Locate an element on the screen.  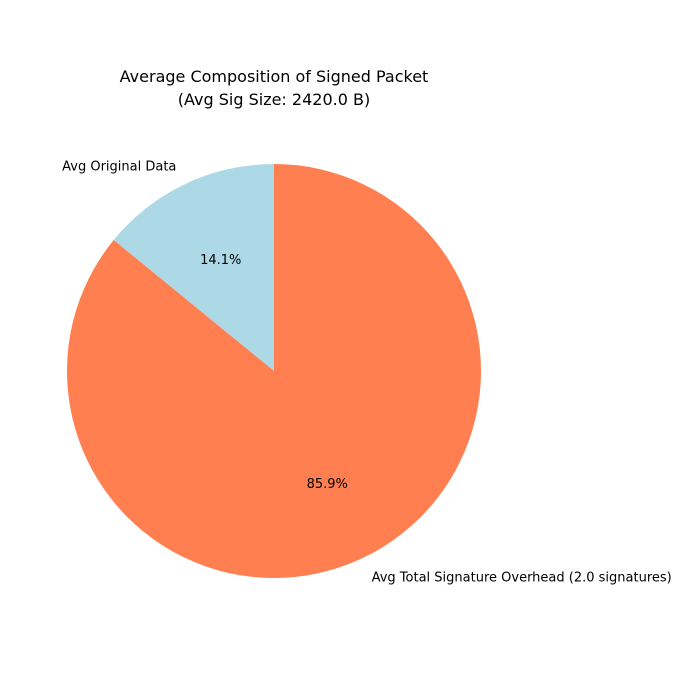
chart-subtitle: (Avg Sig Size: 2420.0 B) is located at coordinates (274, 99).